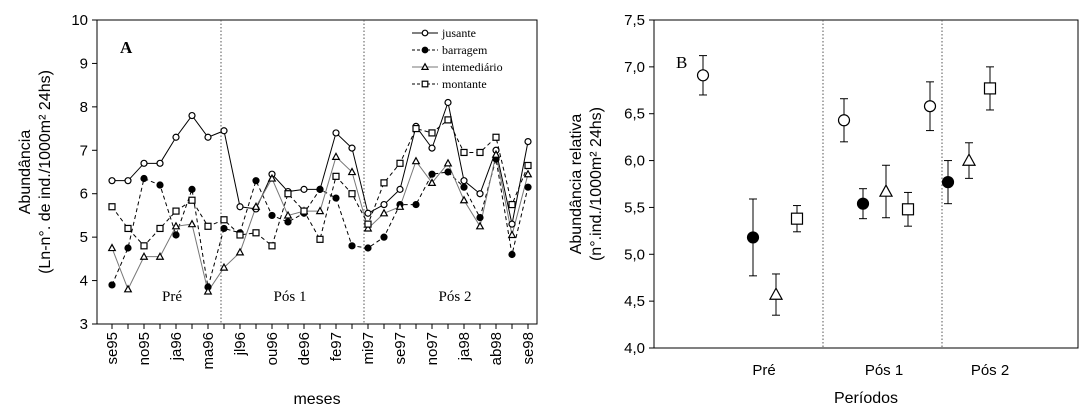 This screenshot has width=1088, height=410. I want to click on chart-a-legend: jusante barragem intemediário montante, so click(457, 58).